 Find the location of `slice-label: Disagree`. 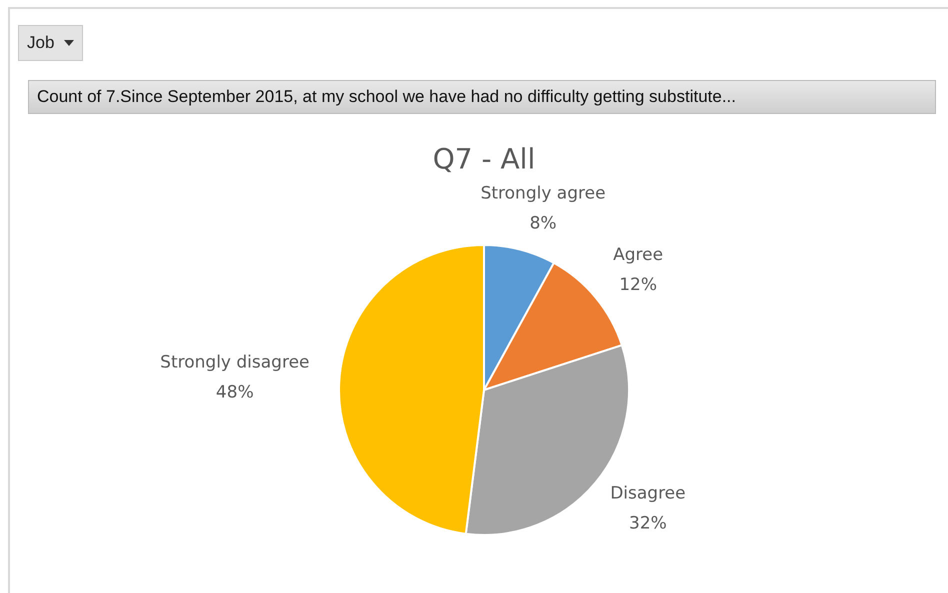

slice-label: Disagree is located at coordinates (648, 494).